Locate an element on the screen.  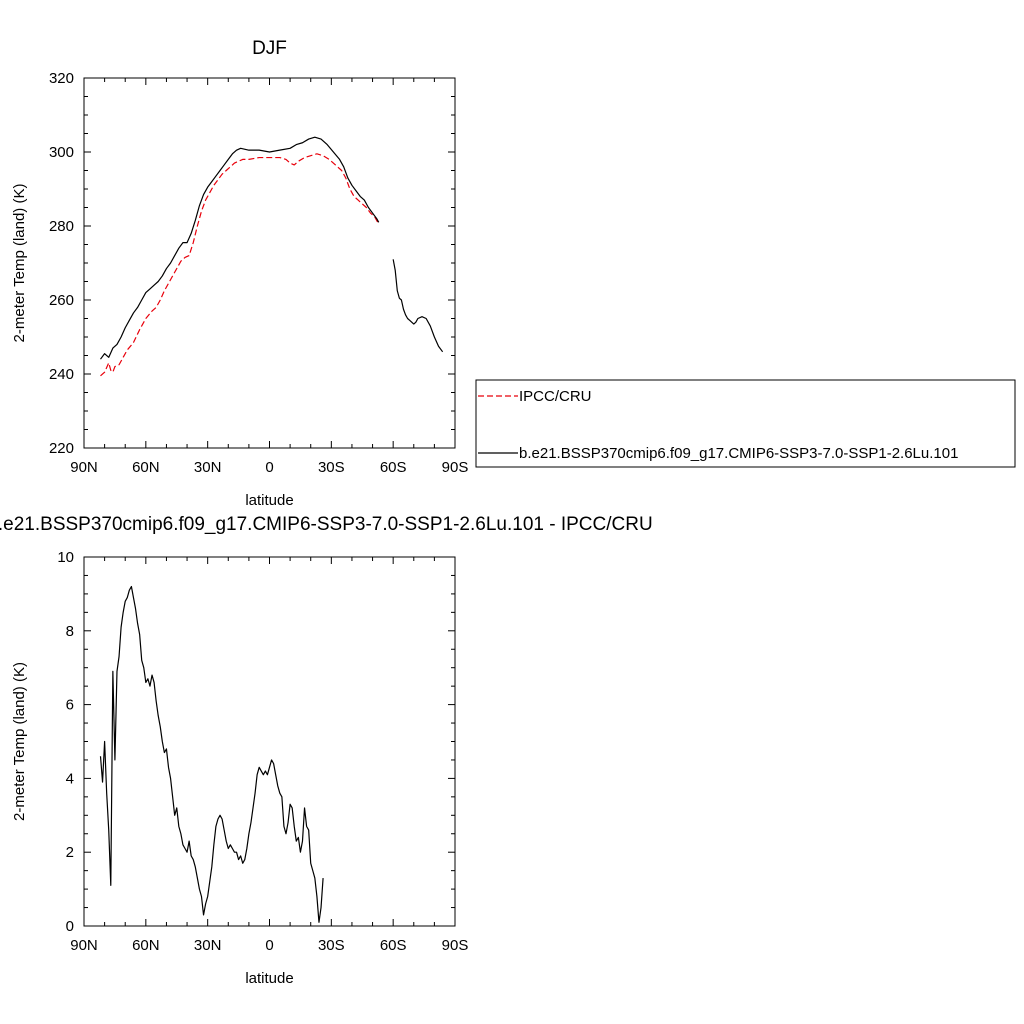
y-tick-label: 2 is located at coordinates (70, 852).